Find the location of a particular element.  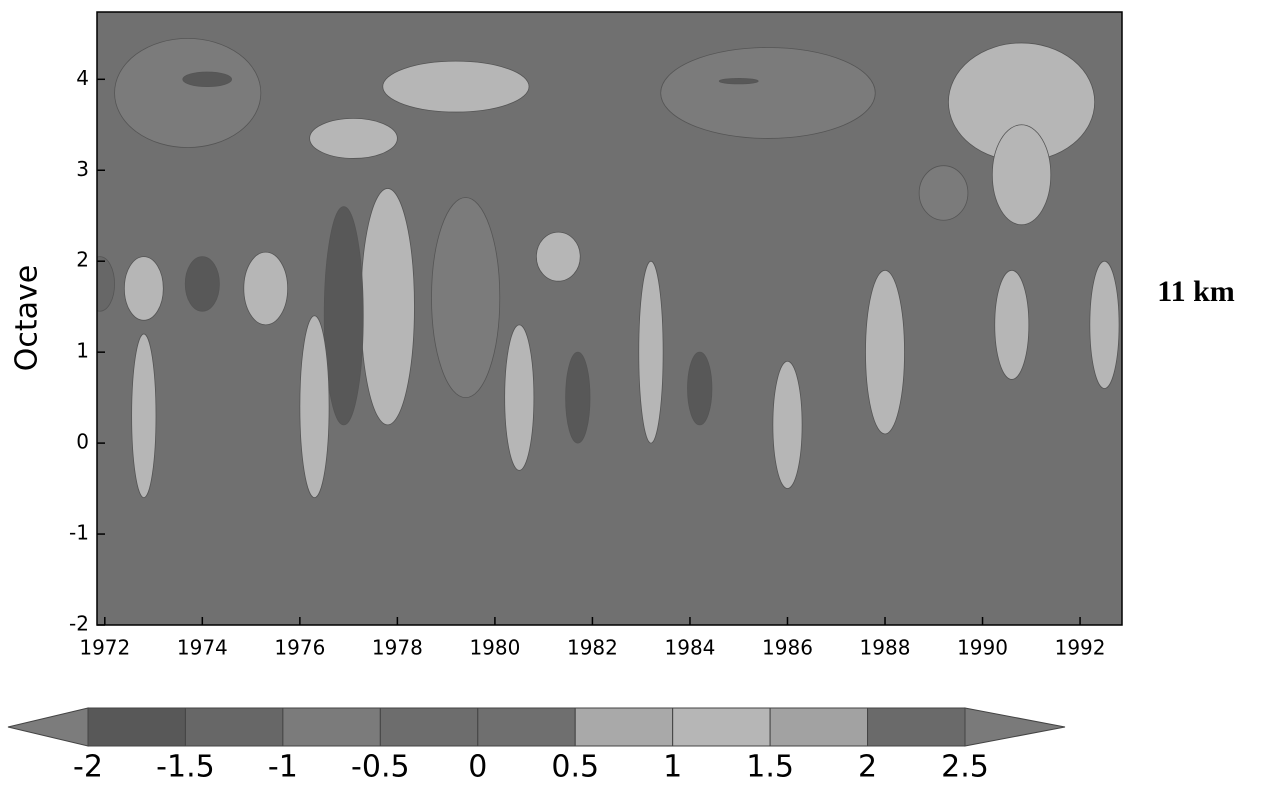

side-label: 11 km is located at coordinates (1196, 291).